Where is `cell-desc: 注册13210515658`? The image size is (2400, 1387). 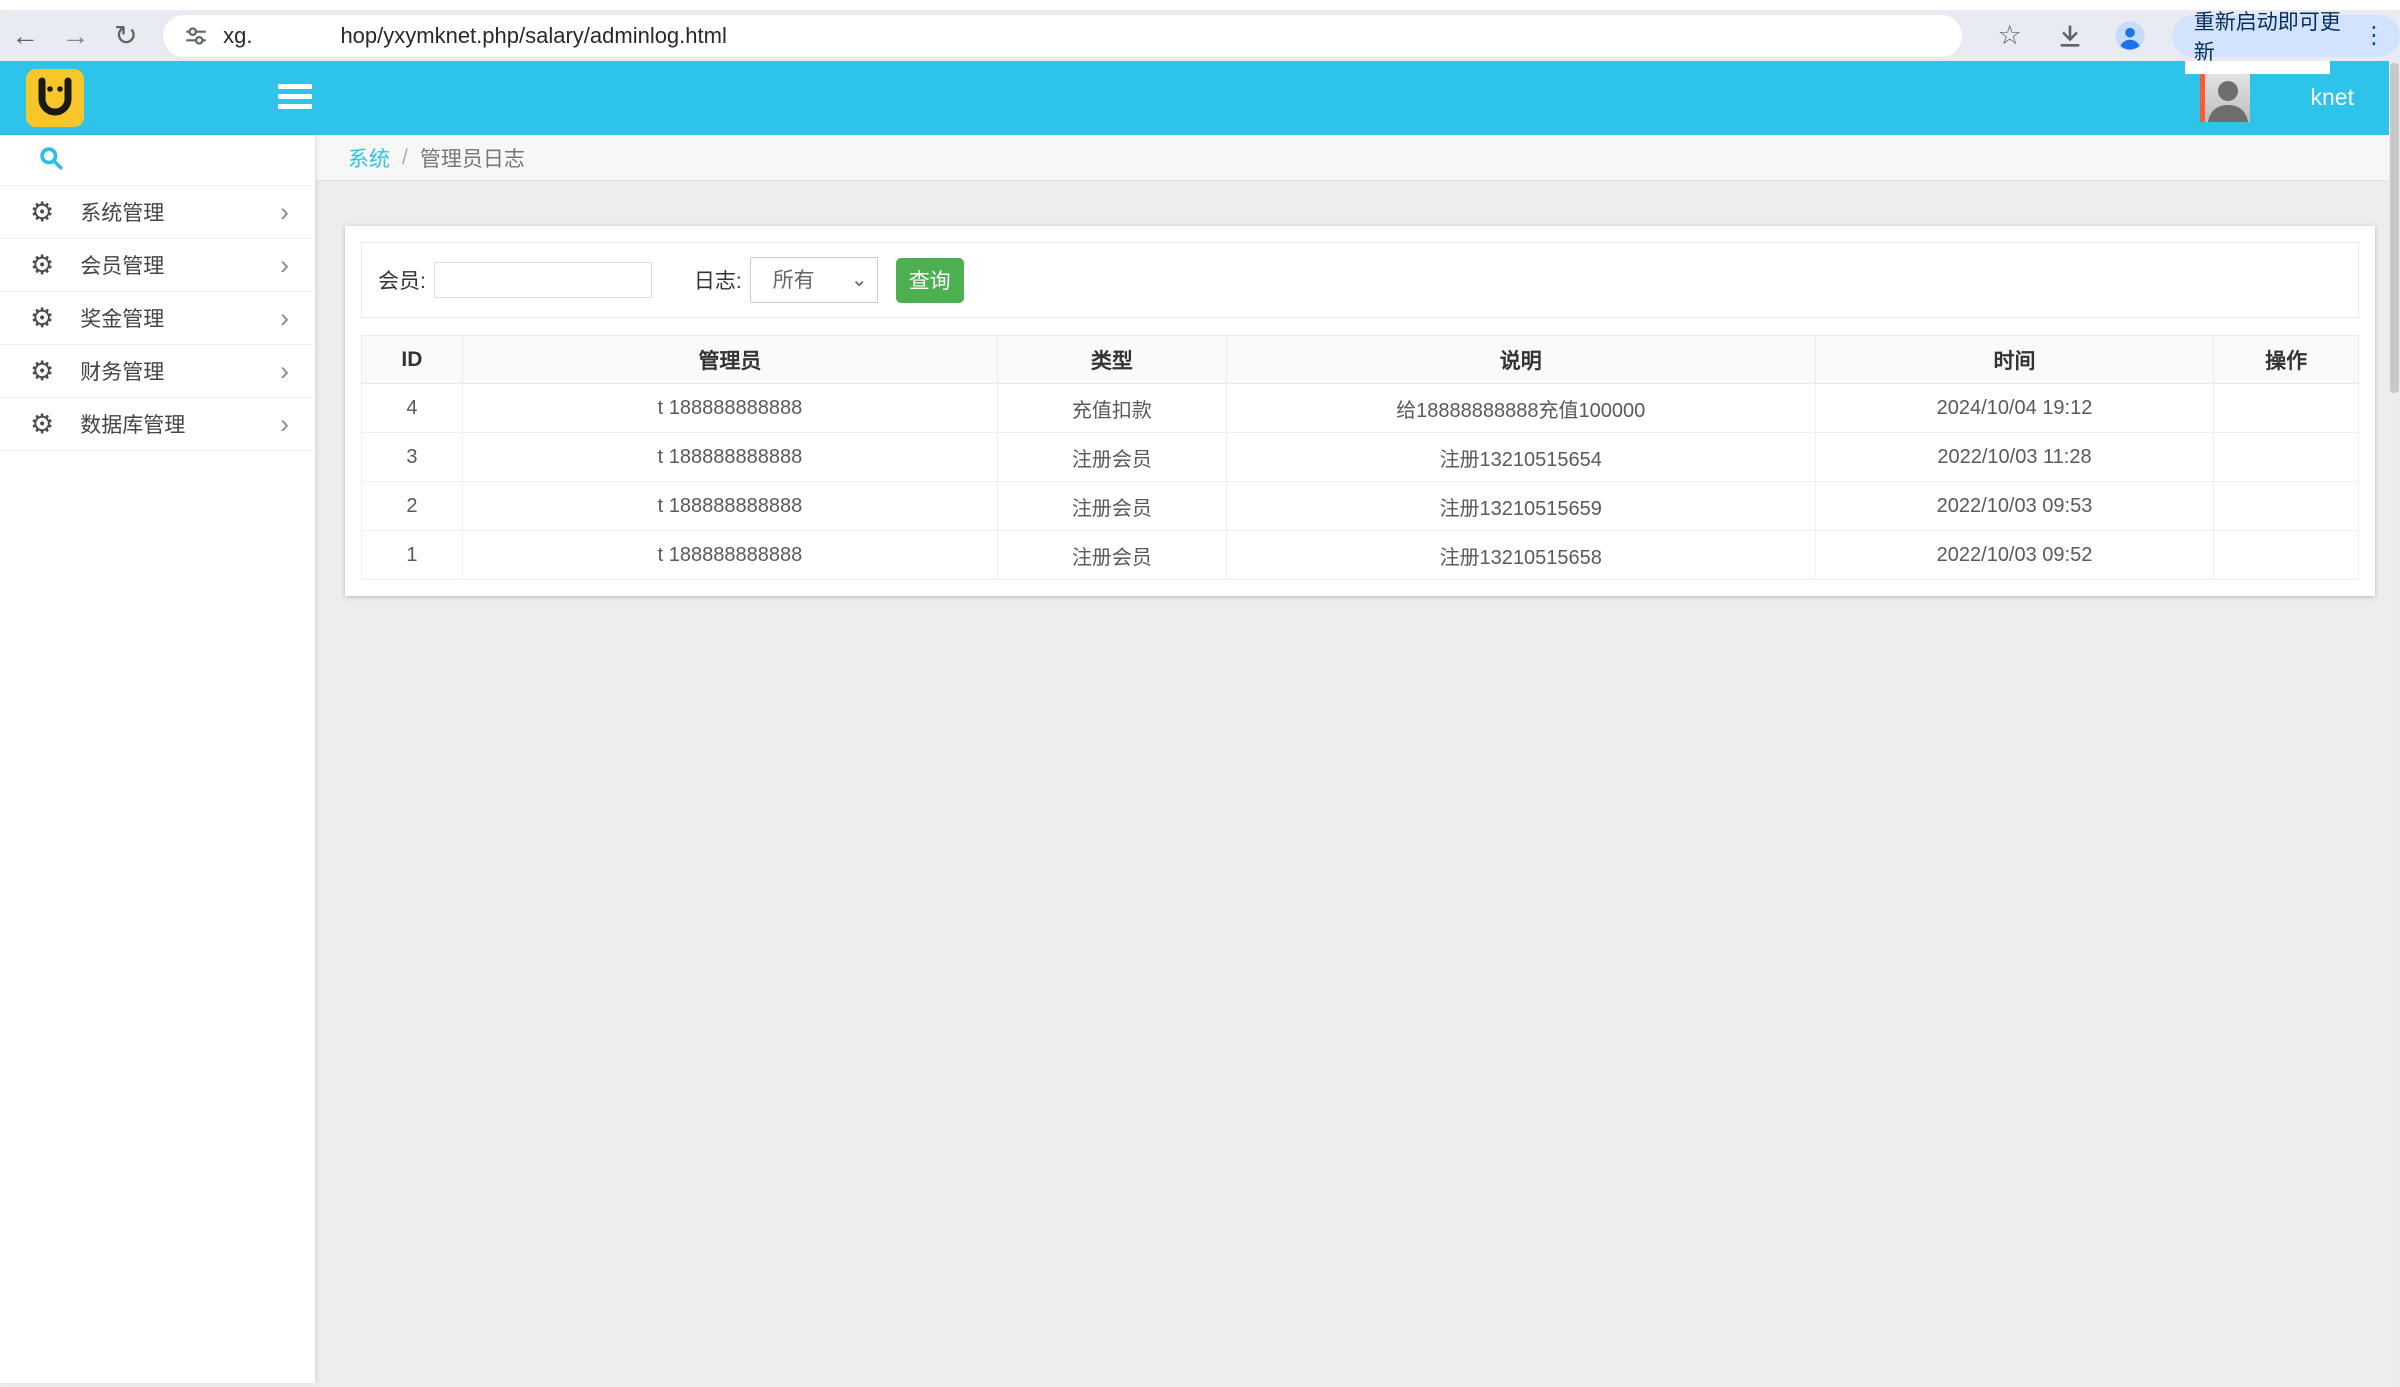
cell-desc: 注册13210515658 is located at coordinates (1520, 555).